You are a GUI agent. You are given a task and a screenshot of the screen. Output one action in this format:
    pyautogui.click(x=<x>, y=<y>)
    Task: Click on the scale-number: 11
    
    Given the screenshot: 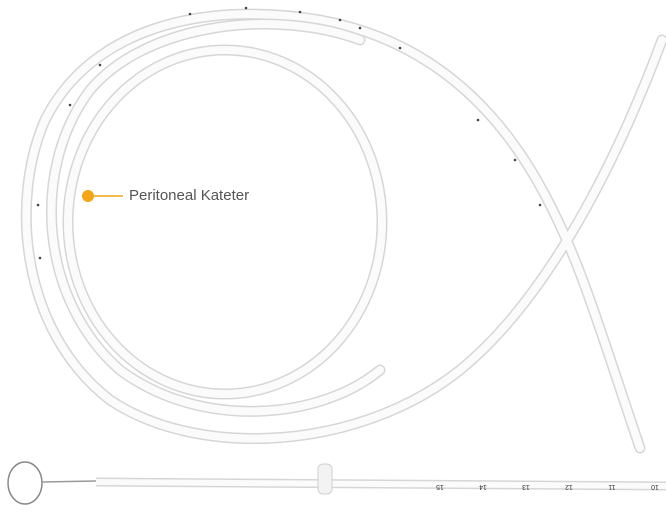 What is the action you would take?
    pyautogui.click(x=611, y=486)
    